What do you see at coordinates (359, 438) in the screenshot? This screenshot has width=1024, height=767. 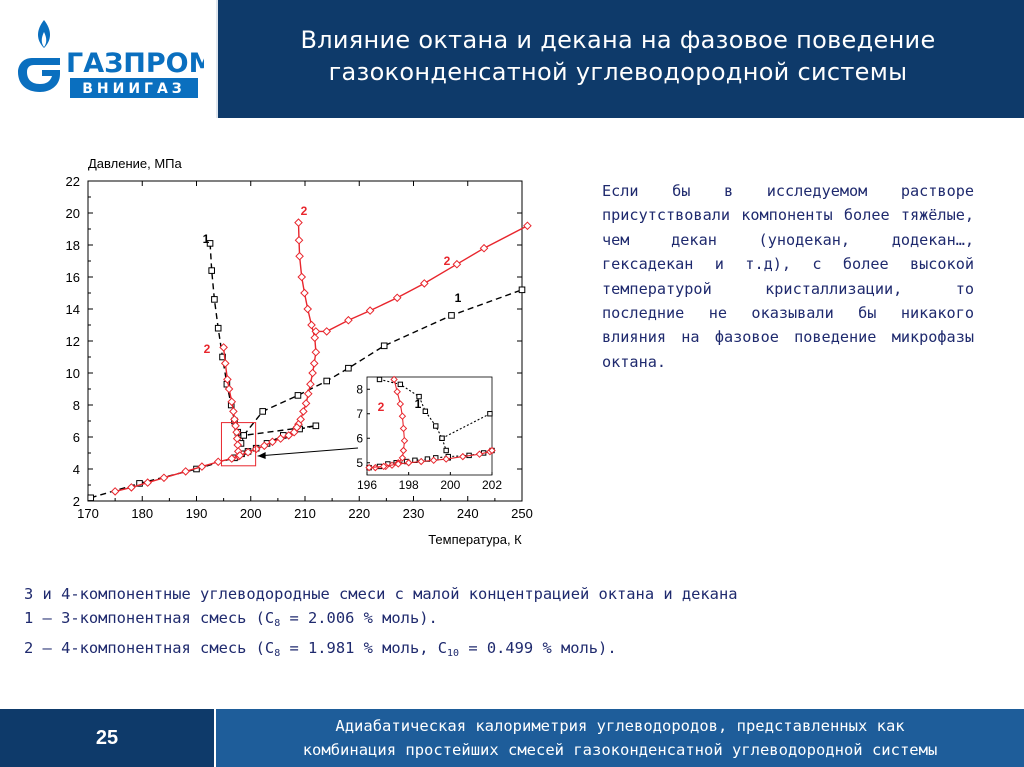 I see `inset-y-tick-label: 6` at bounding box center [359, 438].